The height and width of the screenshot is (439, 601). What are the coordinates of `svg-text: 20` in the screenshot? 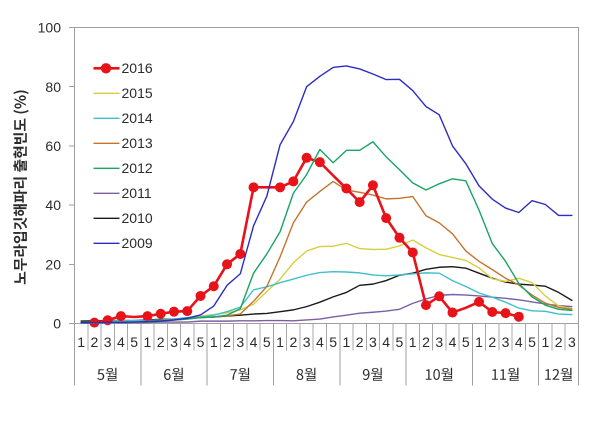 It's located at (53, 264).